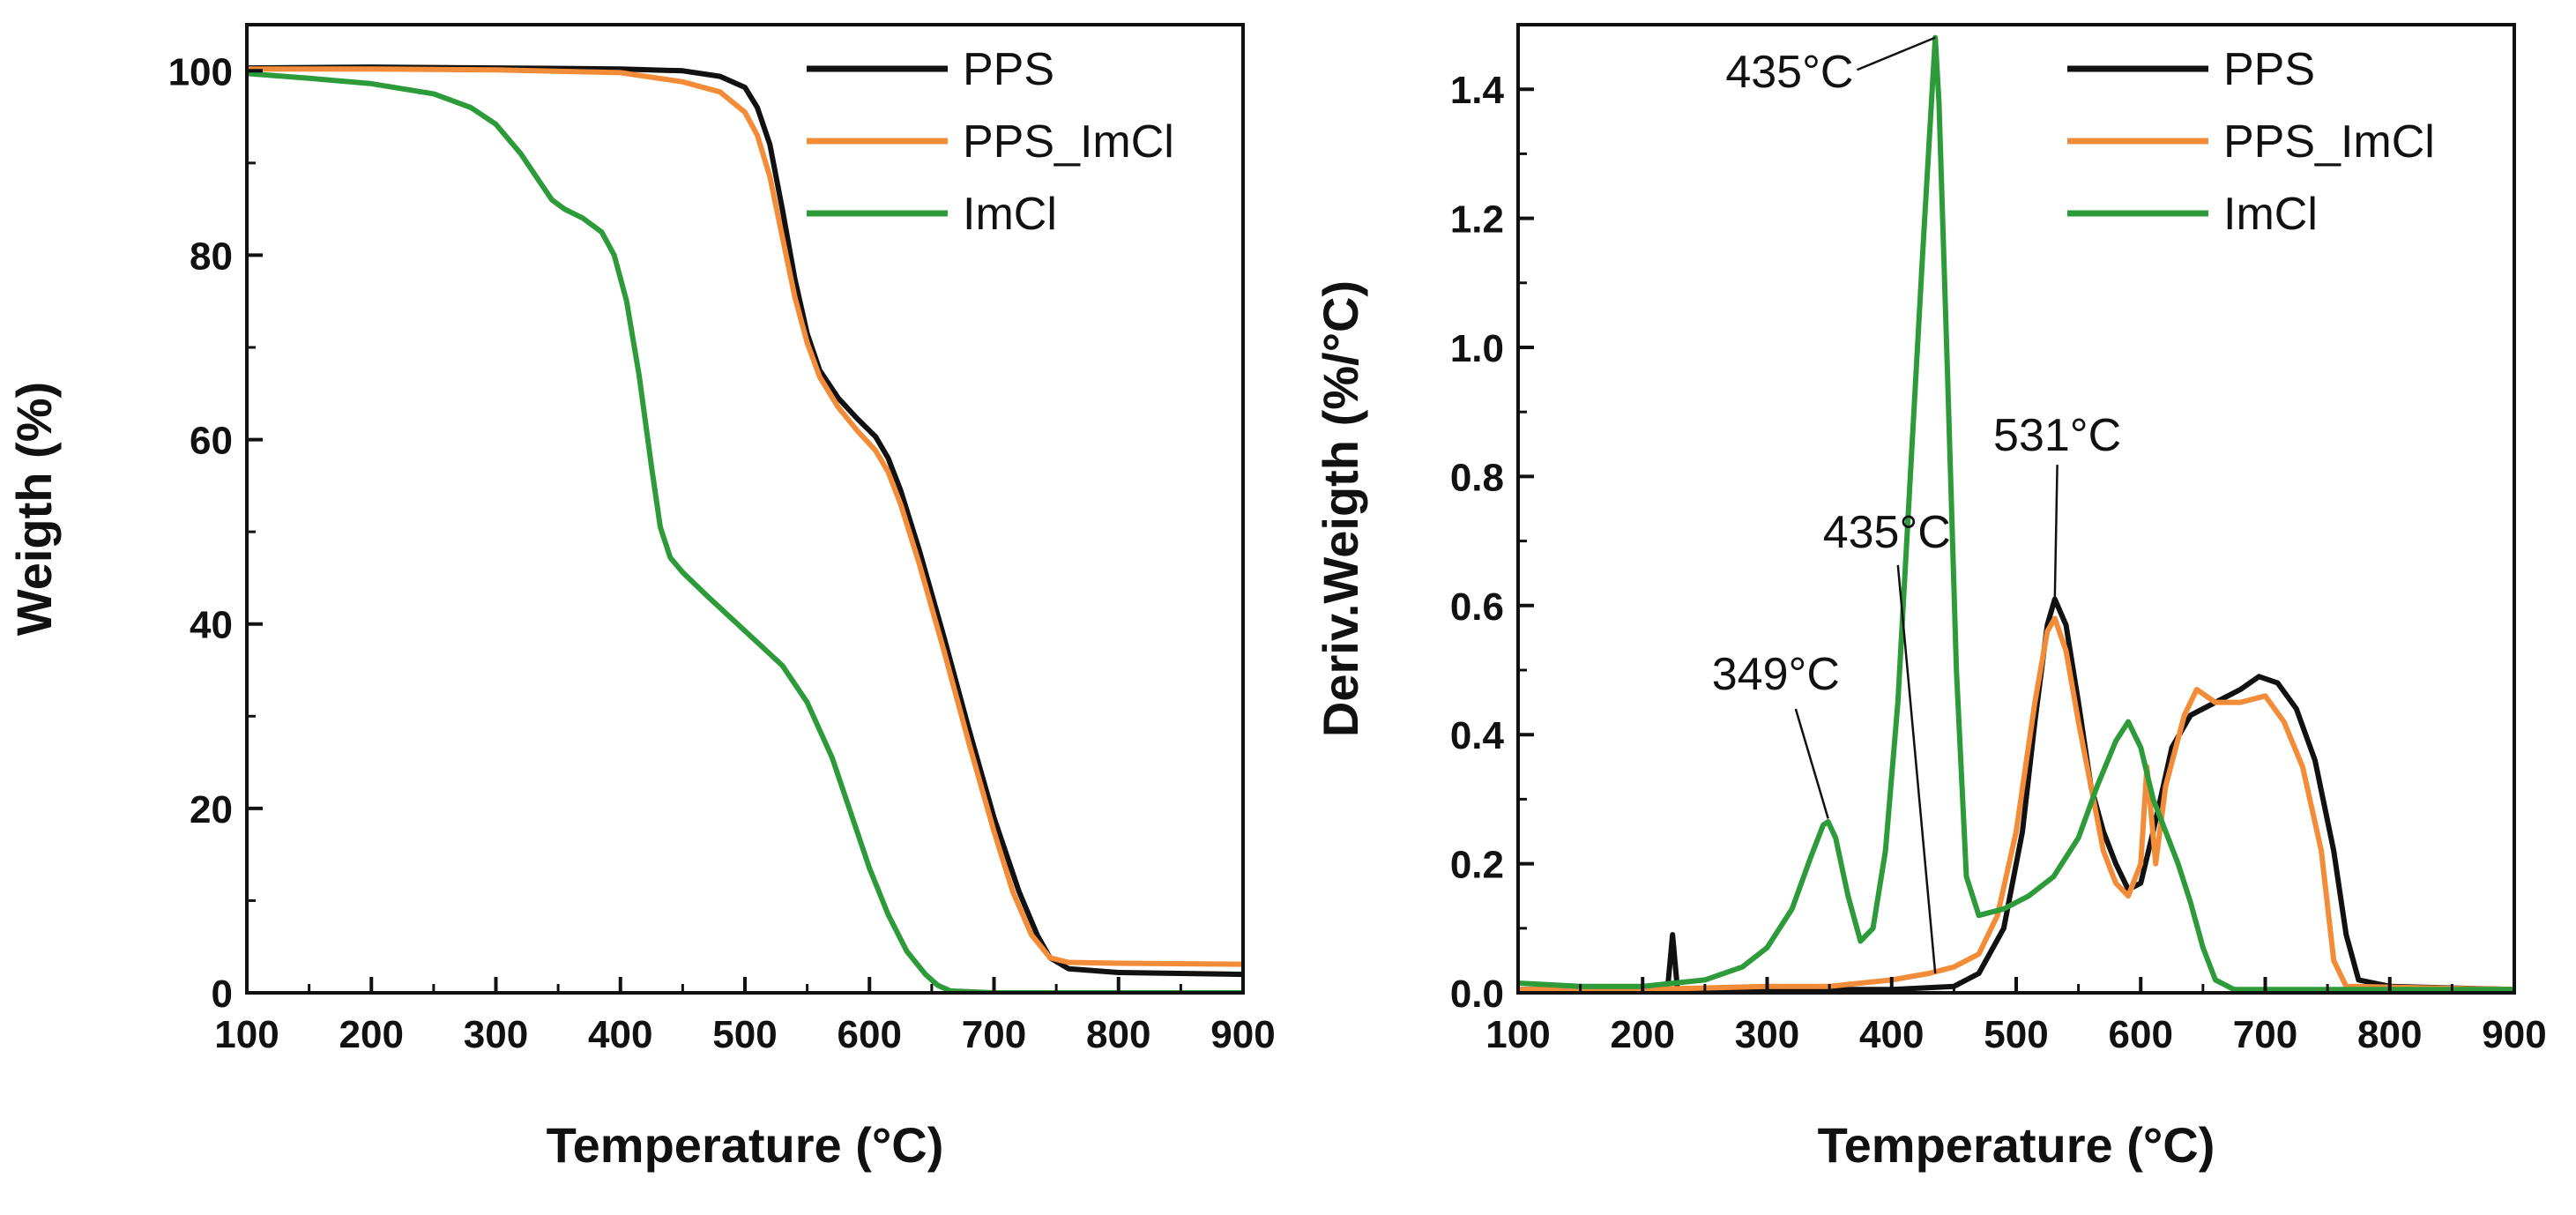  What do you see at coordinates (212, 256) in the screenshot?
I see `y-tick-label: 80` at bounding box center [212, 256].